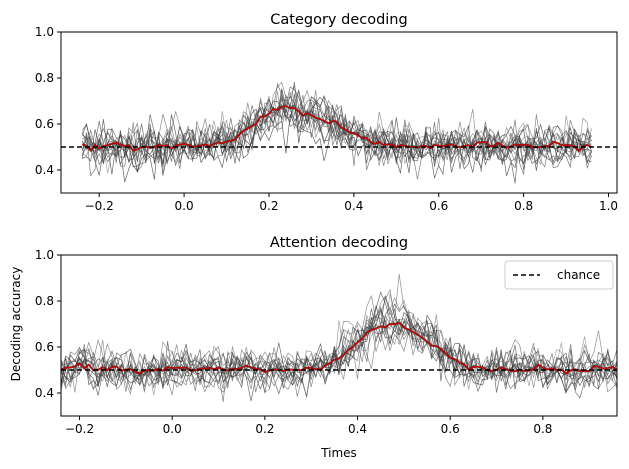 The width and height of the screenshot is (629, 469). I want to click on legend-entry-chance: chance, so click(578, 275).